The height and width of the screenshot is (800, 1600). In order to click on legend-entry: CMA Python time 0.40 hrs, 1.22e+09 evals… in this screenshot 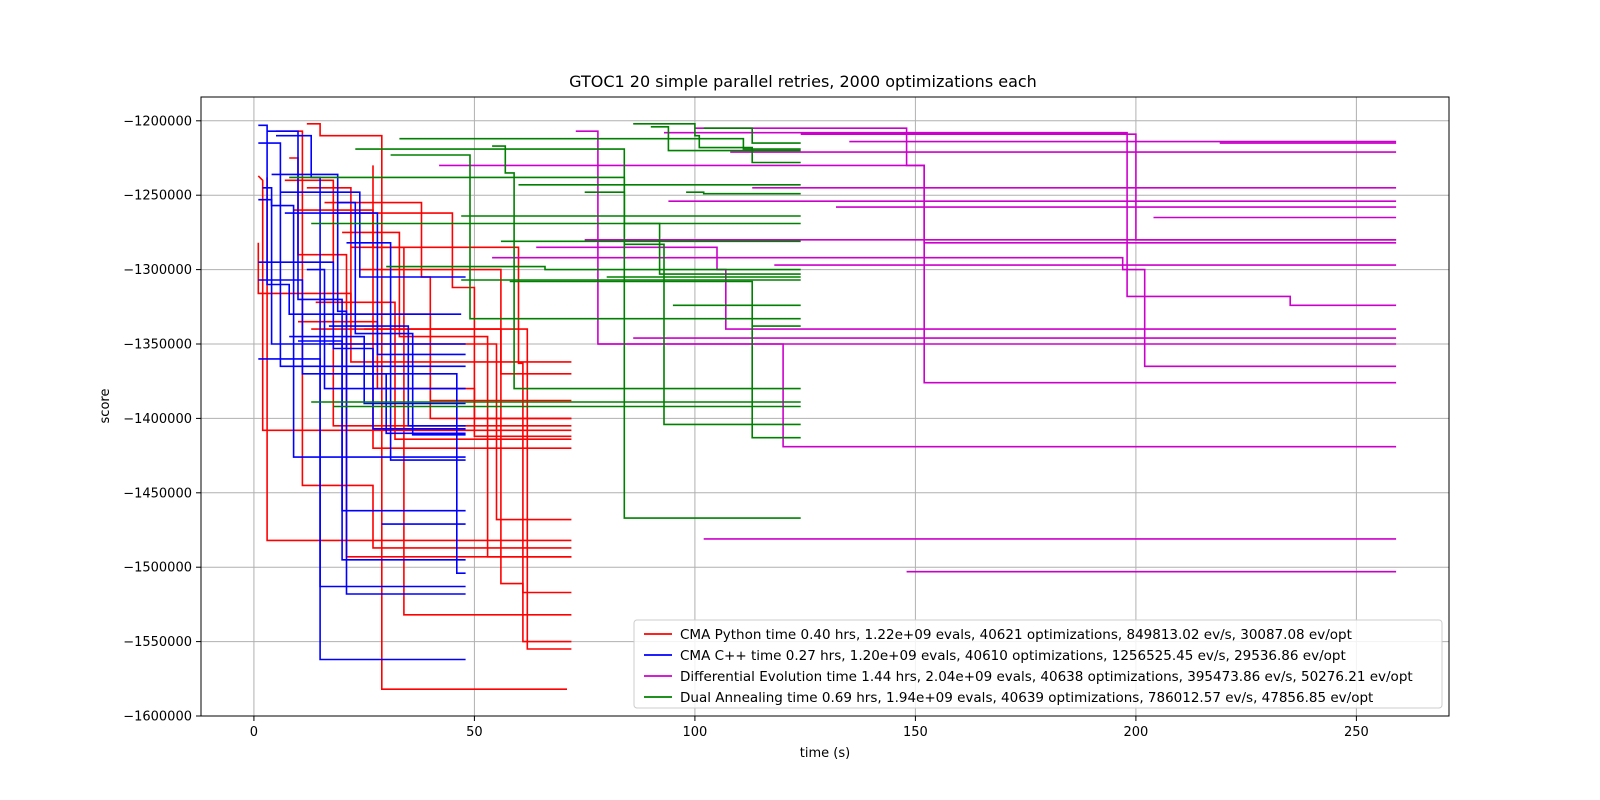, I will do `click(1016, 635)`.